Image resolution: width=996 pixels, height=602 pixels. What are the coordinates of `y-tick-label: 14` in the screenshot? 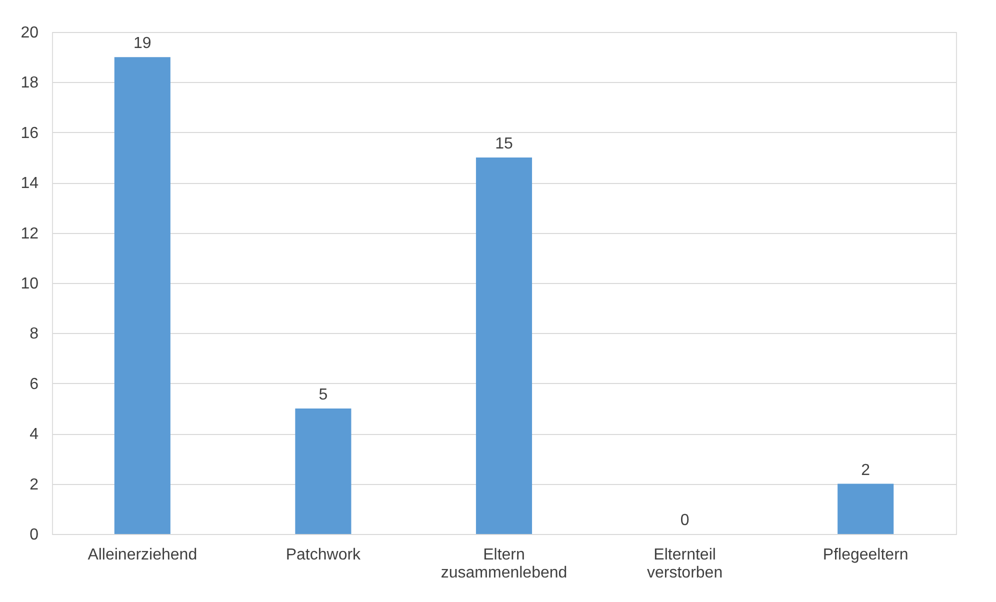 It's located at (29, 183).